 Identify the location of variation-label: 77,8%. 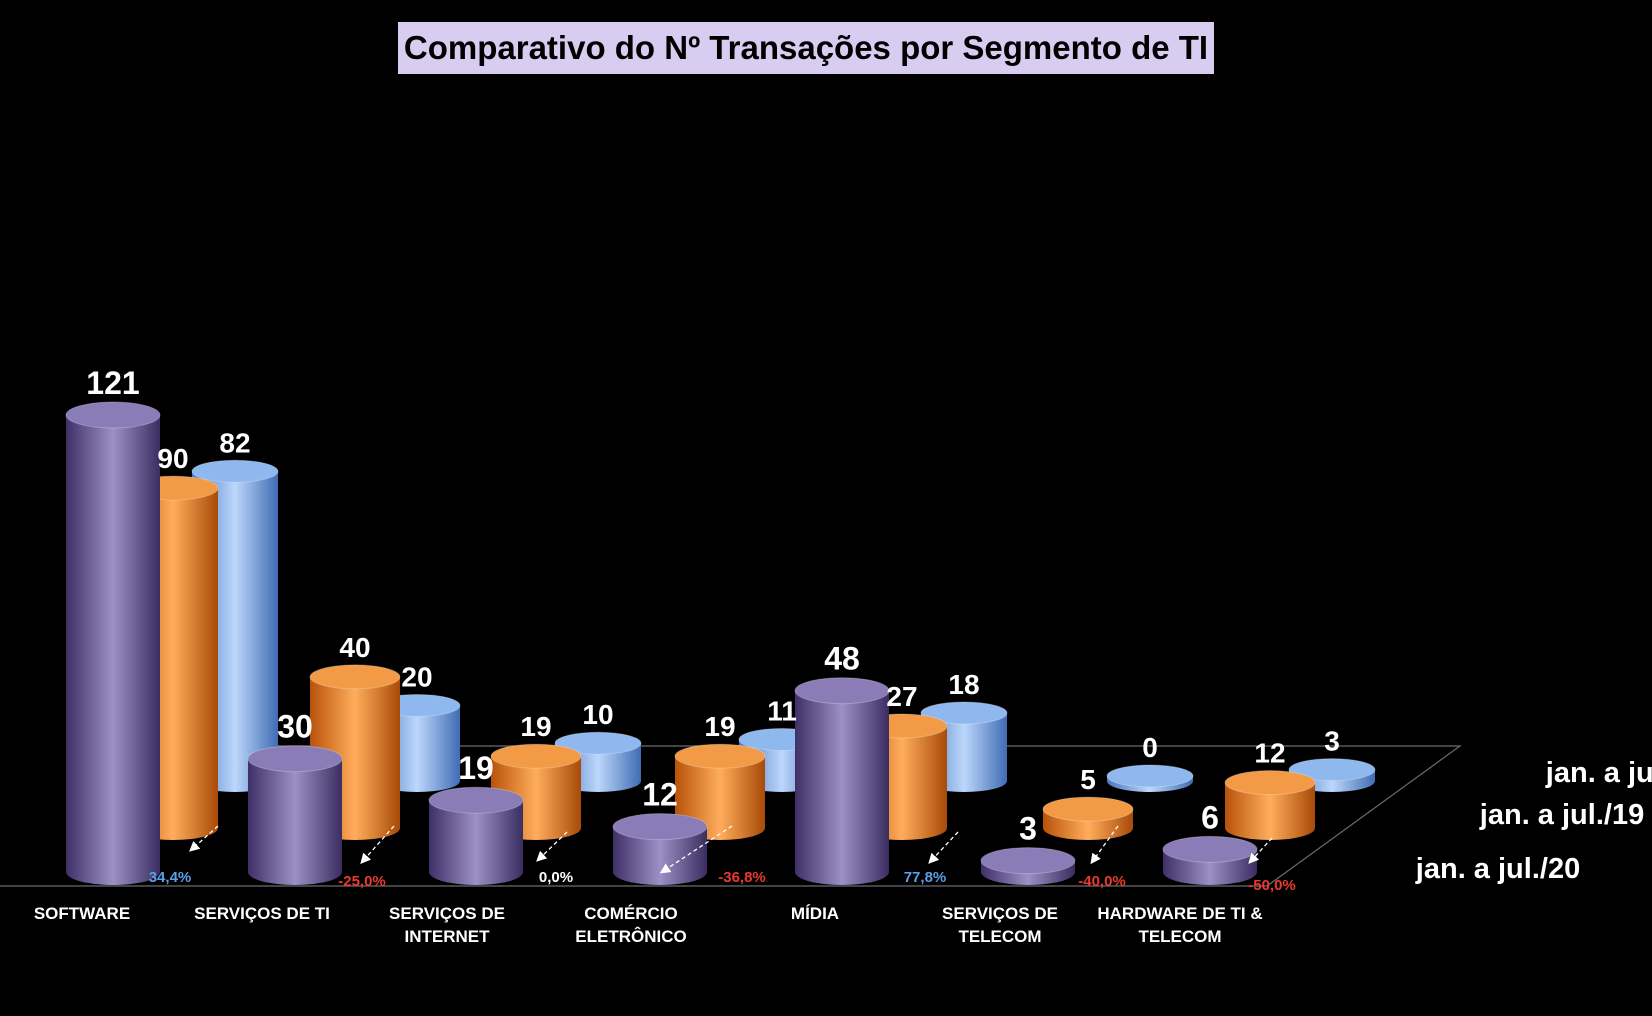
(925, 877).